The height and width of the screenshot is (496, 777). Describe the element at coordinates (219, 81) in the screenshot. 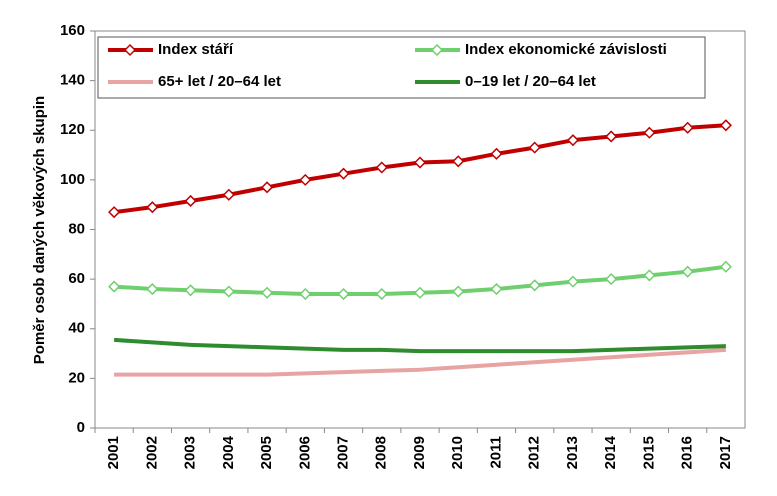

I see `legend-label: 65+ let / 20–64 let` at that location.